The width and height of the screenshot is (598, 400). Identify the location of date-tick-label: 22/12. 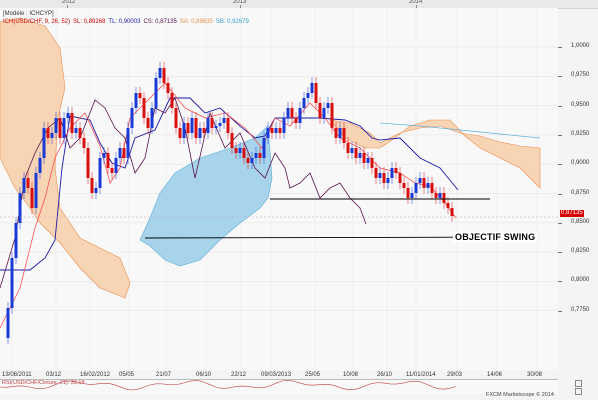
(239, 375).